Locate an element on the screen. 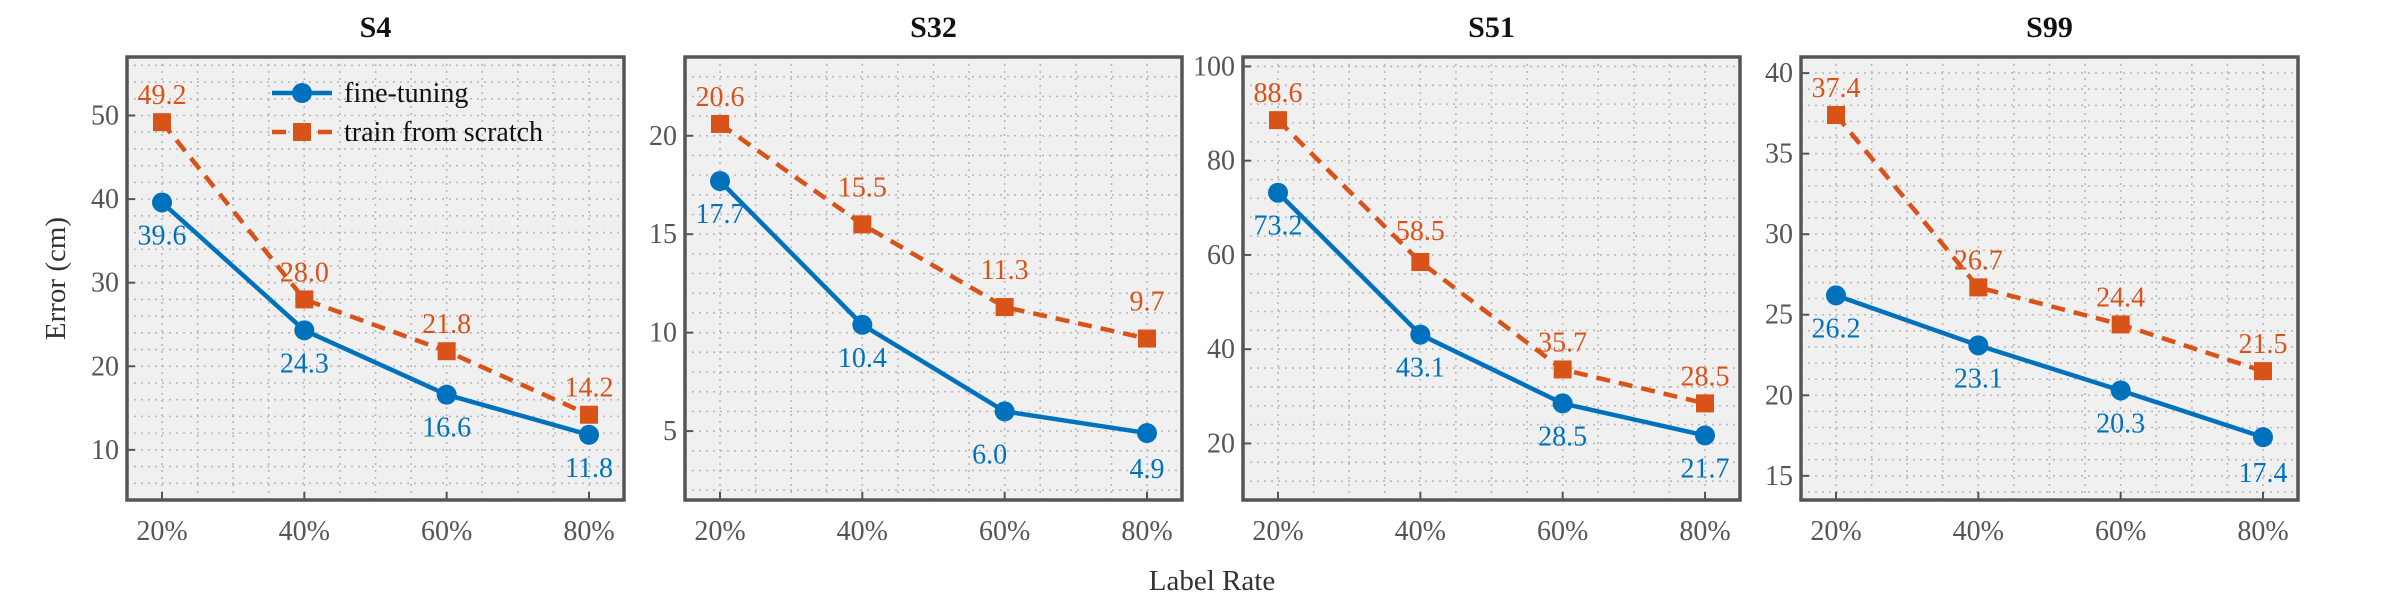 The height and width of the screenshot is (600, 2400). legend-label: fine-tuning is located at coordinates (406, 93).